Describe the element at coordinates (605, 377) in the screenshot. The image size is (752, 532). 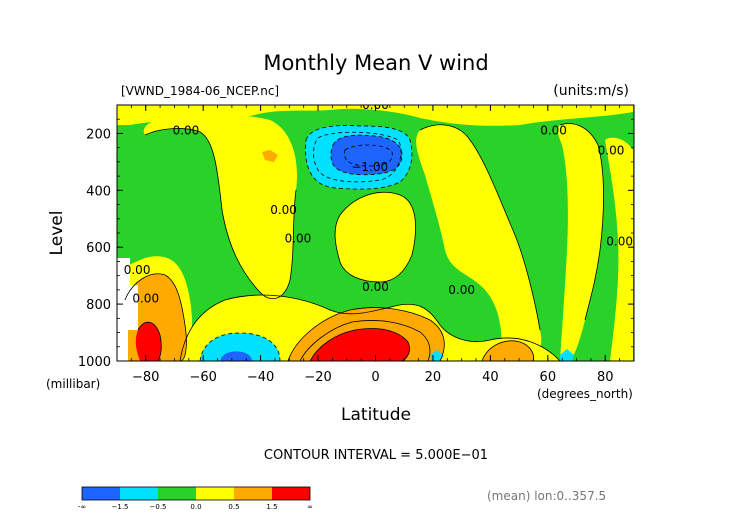
I see `x-tick-label: 80` at that location.